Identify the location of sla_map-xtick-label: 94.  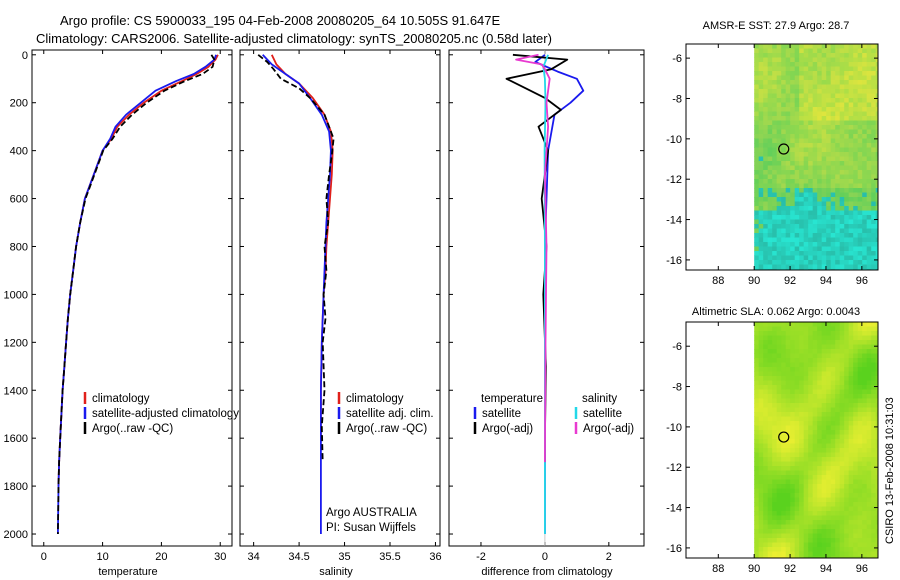
(826, 569).